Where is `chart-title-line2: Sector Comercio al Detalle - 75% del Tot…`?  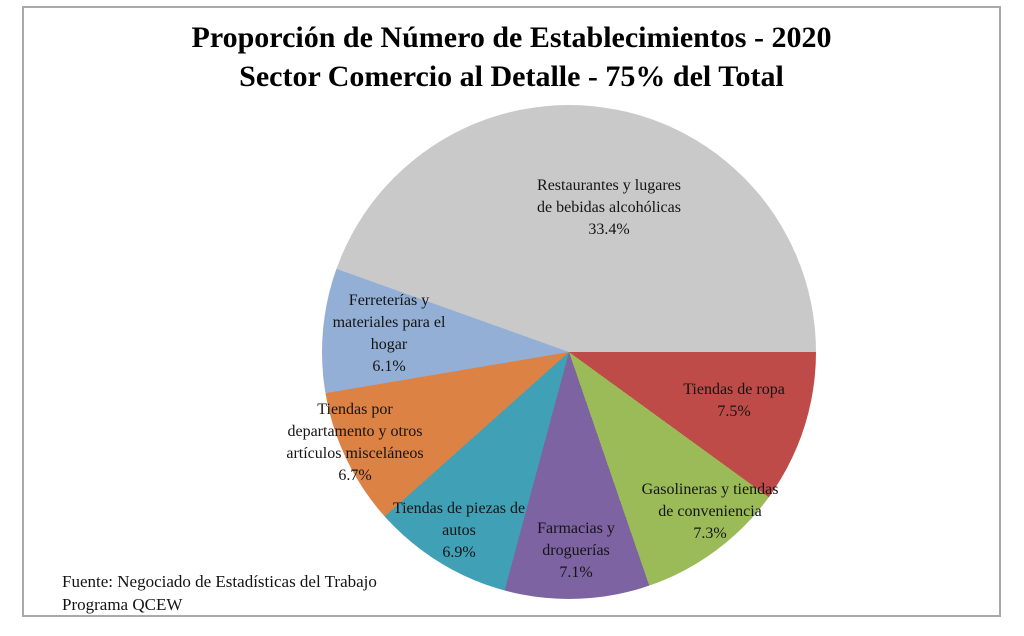
chart-title-line2: Sector Comercio al Detalle - 75% del Tot… is located at coordinates (511, 76).